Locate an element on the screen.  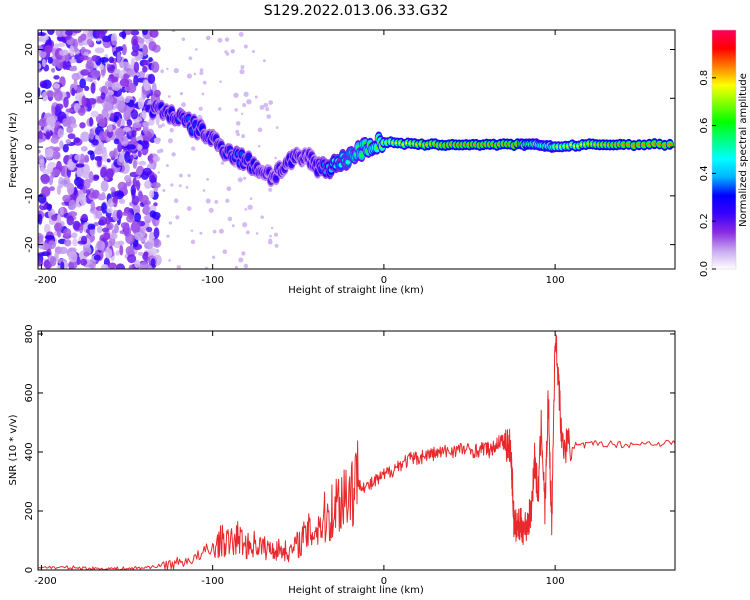
colorbar-label: Normalized spectral amplitude is located at coordinates (743, 150).